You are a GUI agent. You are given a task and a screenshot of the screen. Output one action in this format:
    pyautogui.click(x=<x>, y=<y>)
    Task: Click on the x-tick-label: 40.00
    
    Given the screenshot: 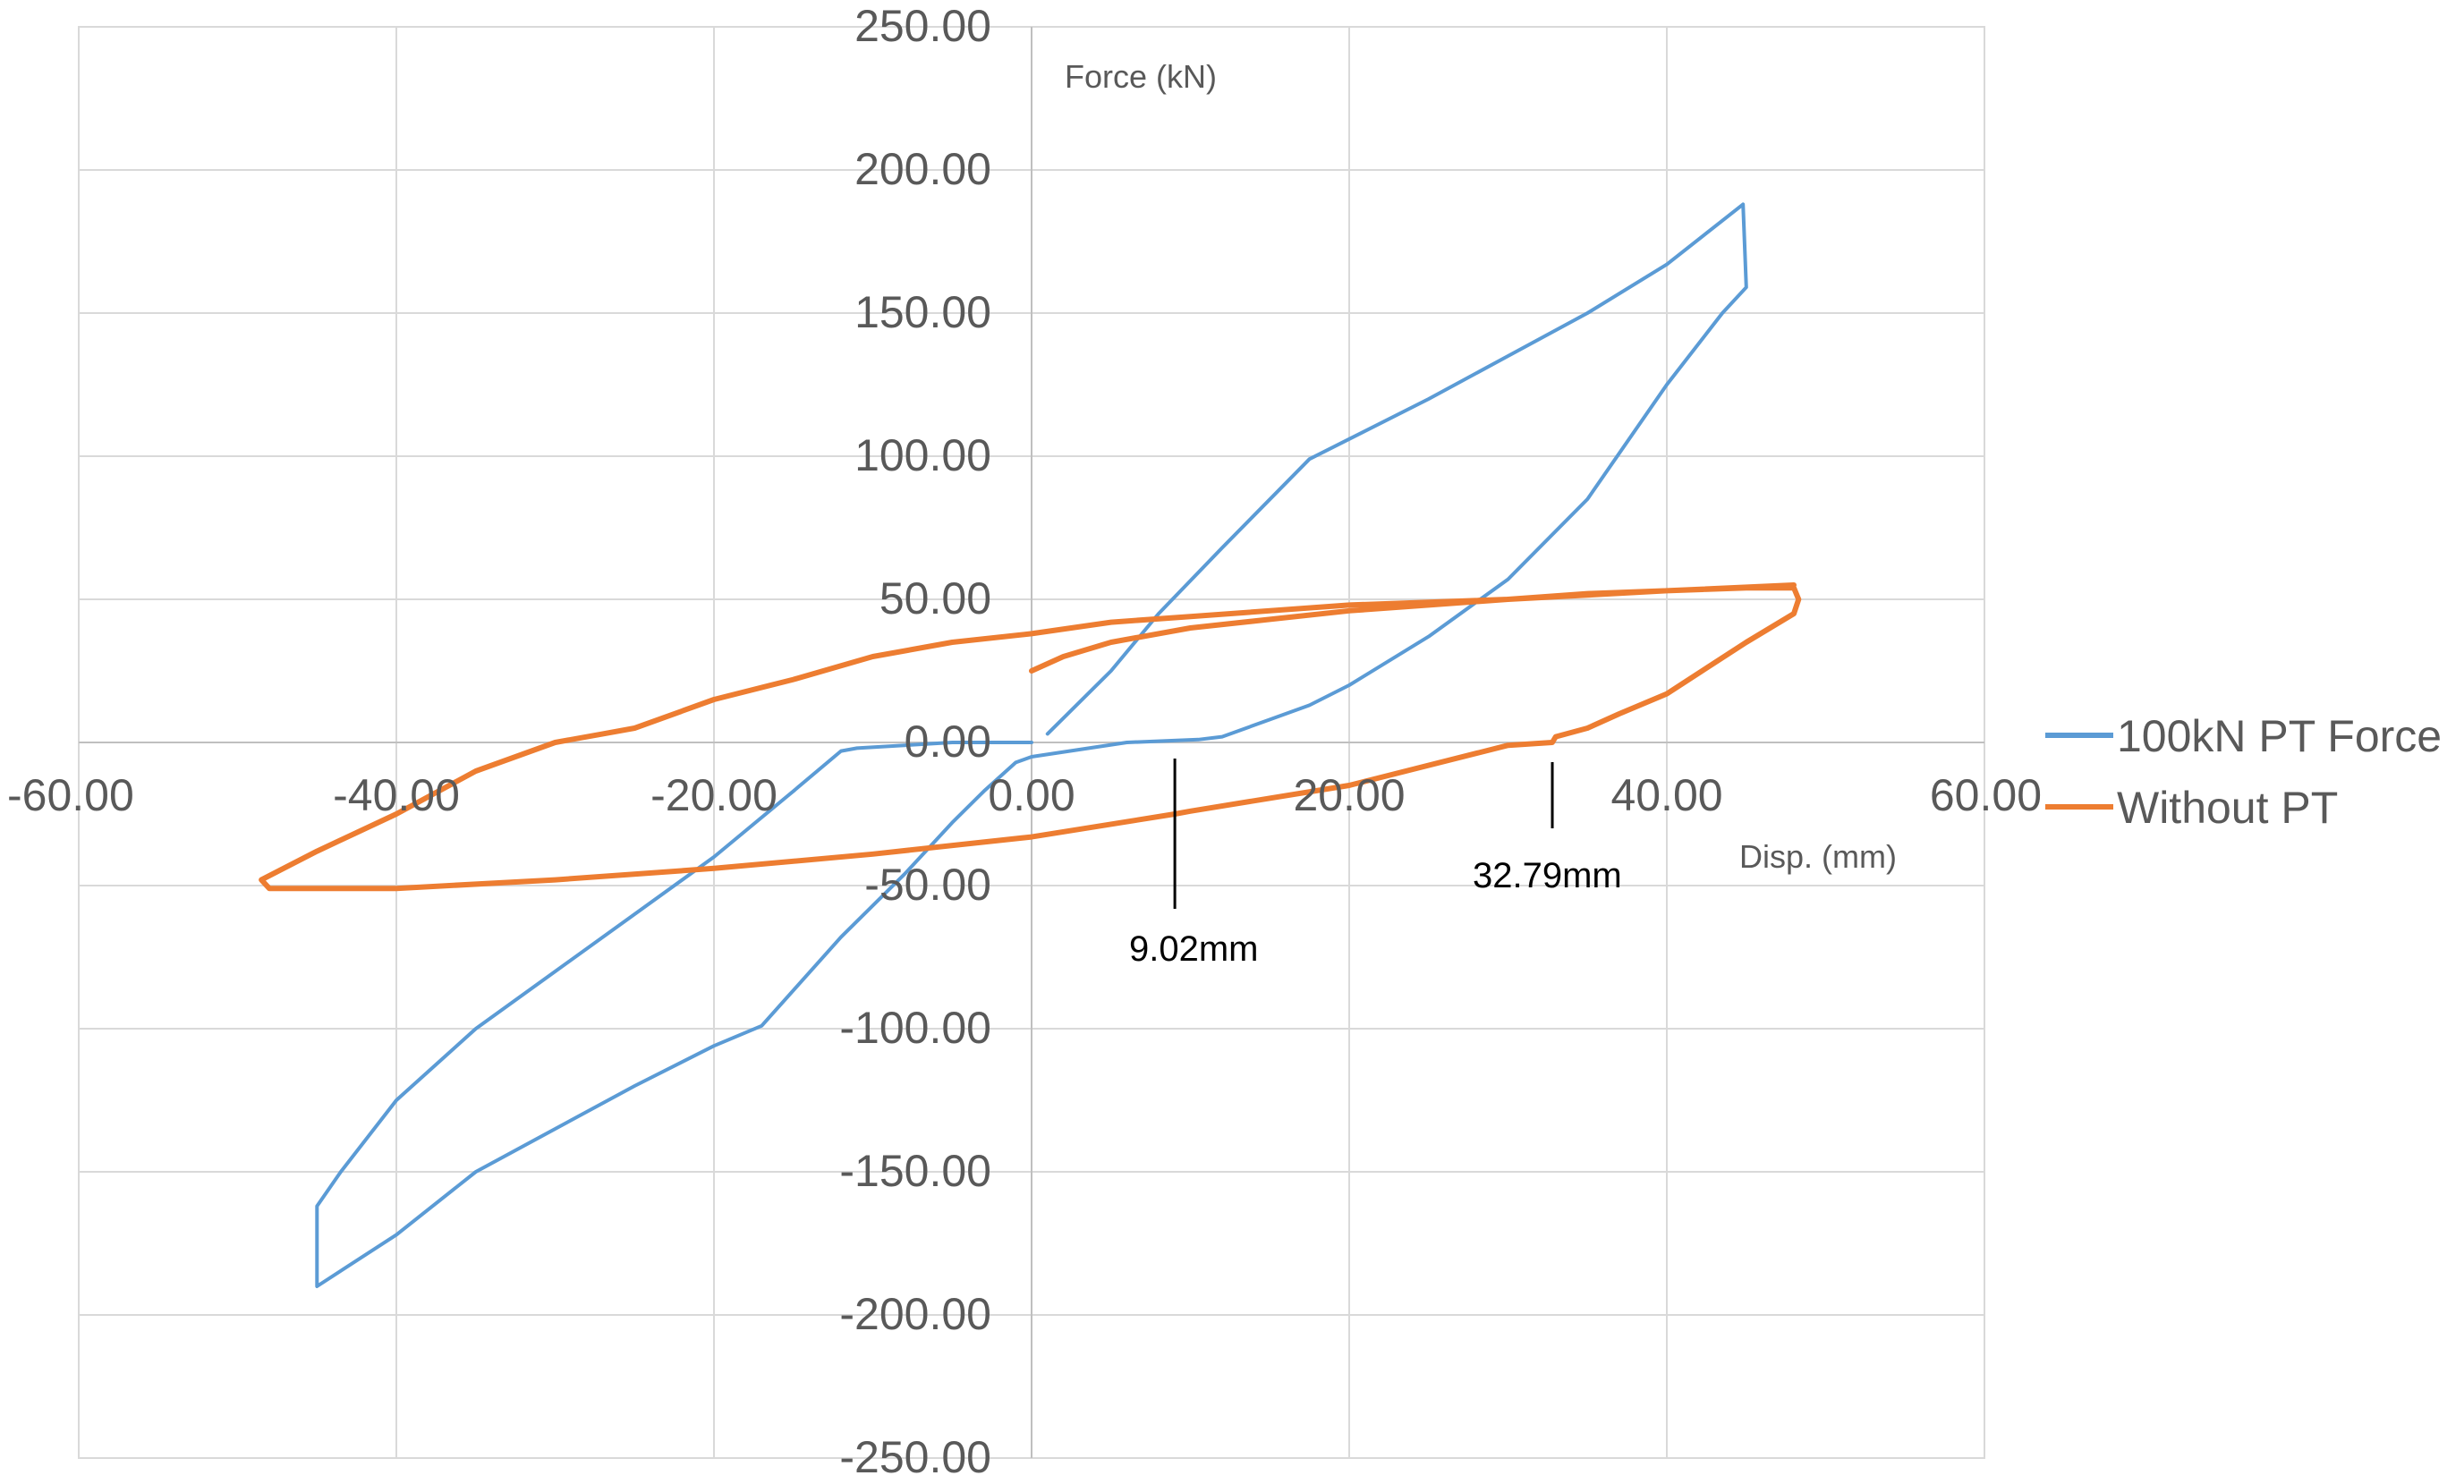 What is the action you would take?
    pyautogui.click(x=1666, y=795)
    